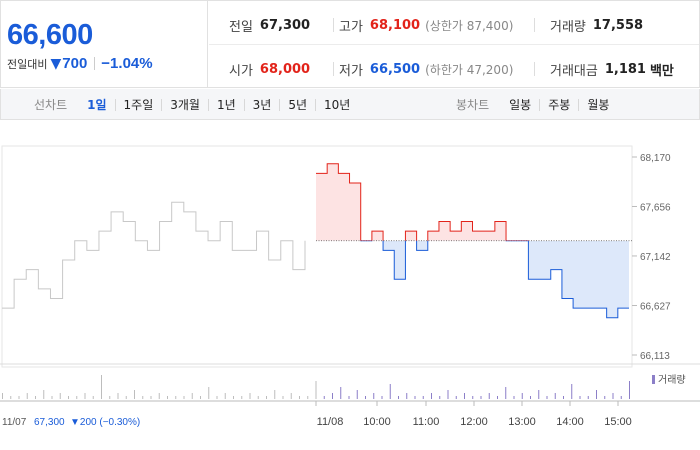  Describe the element at coordinates (184, 104) in the screenshot. I see `tab-3-months: 3개월` at that location.